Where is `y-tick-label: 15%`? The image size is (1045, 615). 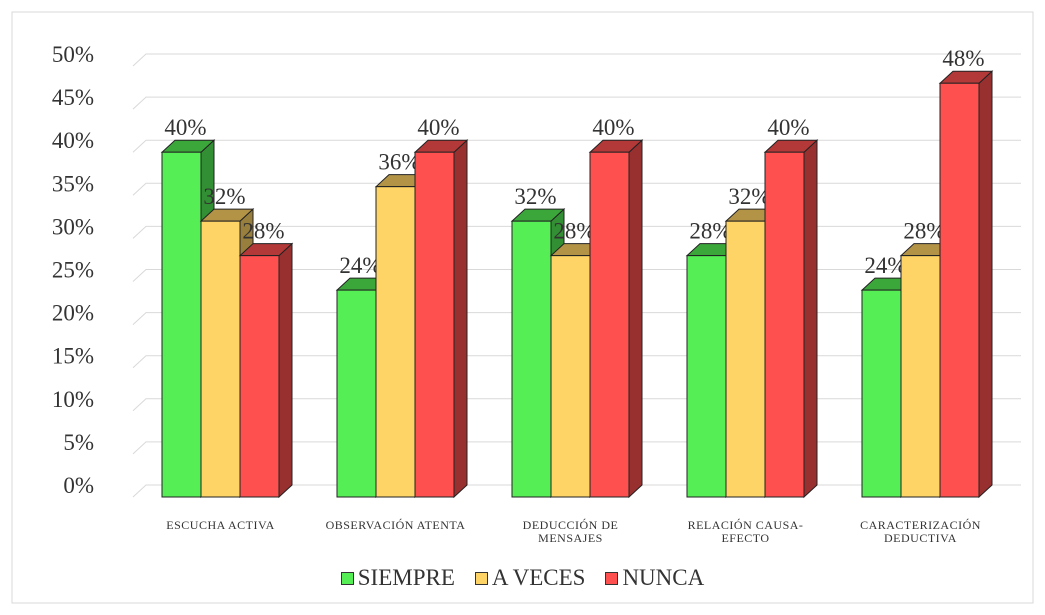
y-tick-label: 15% is located at coordinates (73, 356).